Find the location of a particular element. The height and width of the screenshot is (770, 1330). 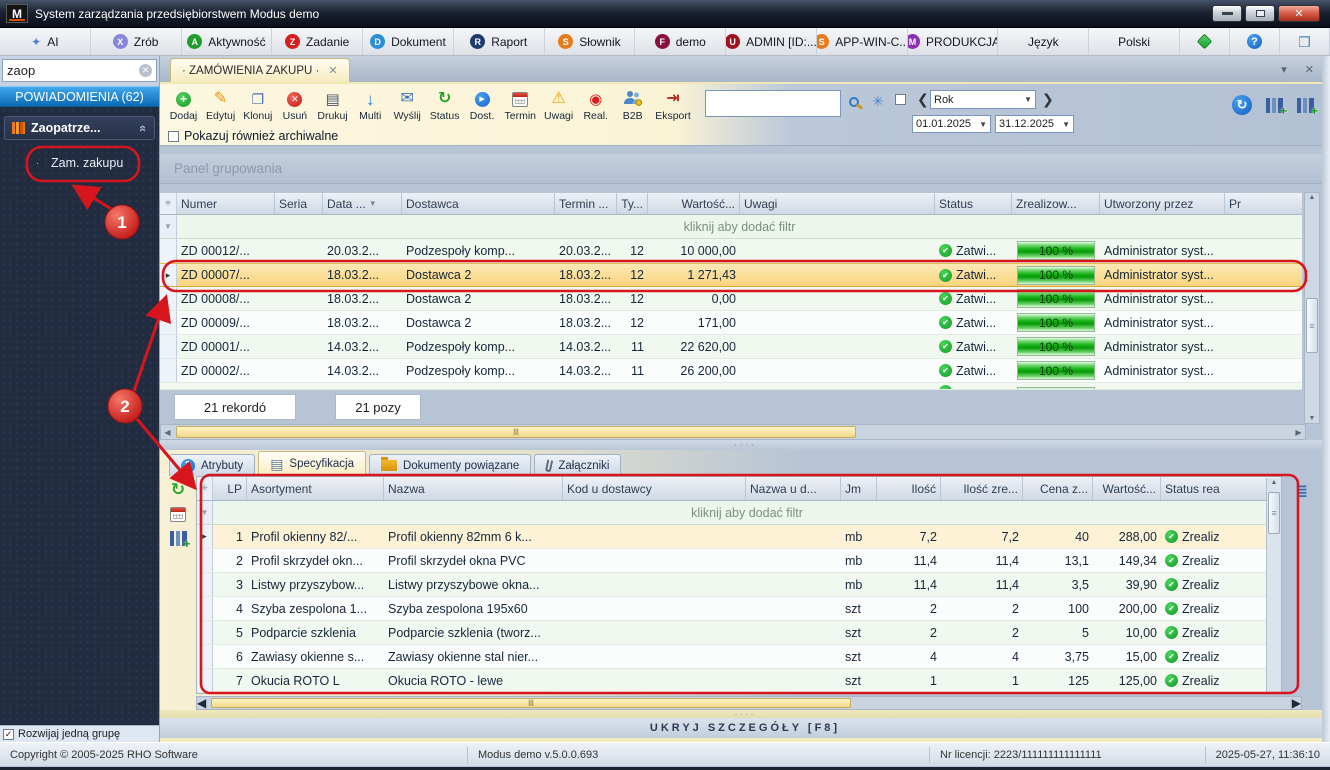

detail-refresh-icon: ↻ is located at coordinates (178, 489).